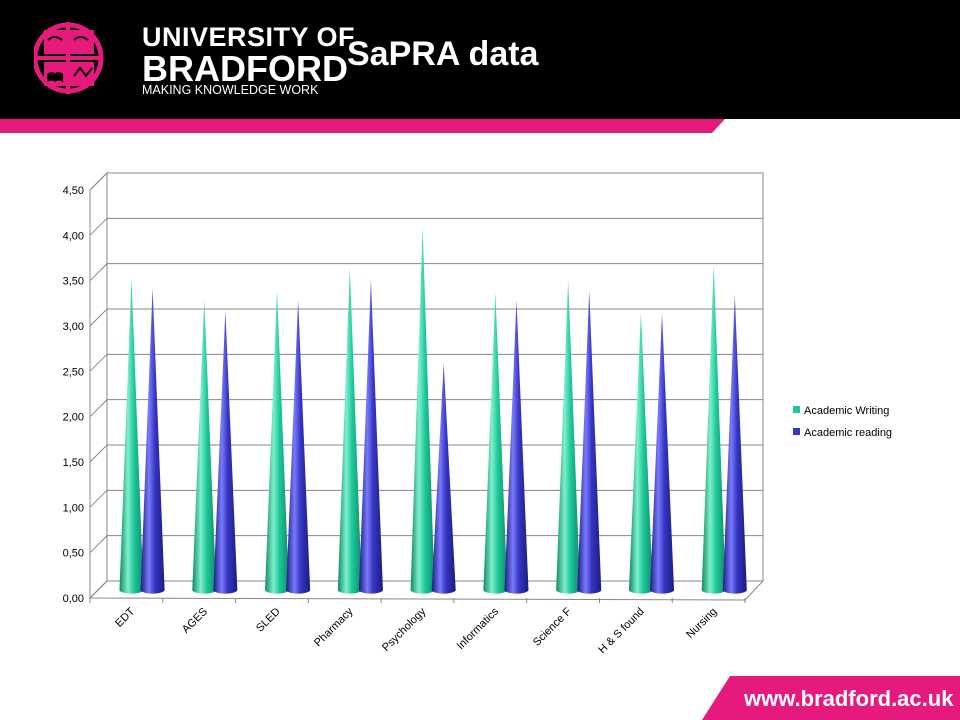 The image size is (960, 720). Describe the element at coordinates (268, 620) in the screenshot. I see `x-tick-label: SLED` at that location.